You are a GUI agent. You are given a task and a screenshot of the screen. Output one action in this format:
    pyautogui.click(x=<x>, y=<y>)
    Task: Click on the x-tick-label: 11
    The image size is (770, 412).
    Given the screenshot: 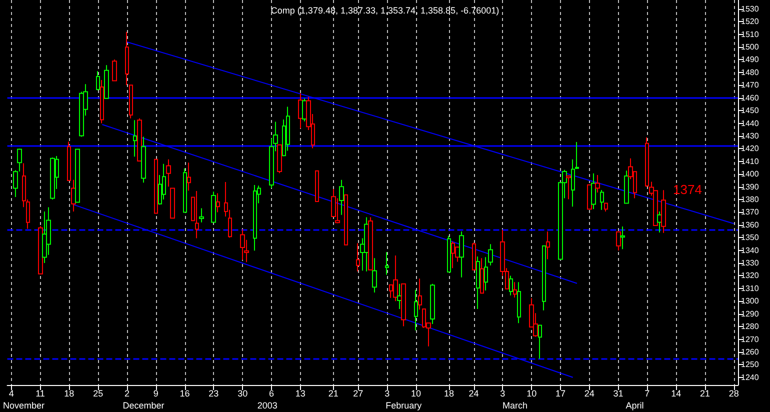 What is the action you would take?
    pyautogui.click(x=40, y=393)
    